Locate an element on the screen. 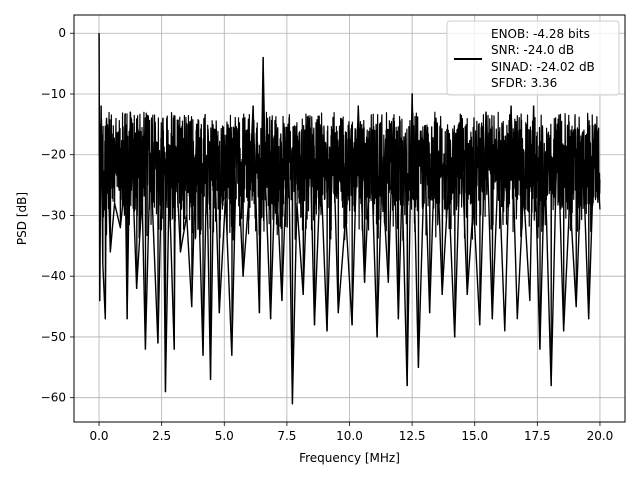 The width and height of the screenshot is (640, 480). legend-entry-snr: SNR: -24.0 dB is located at coordinates (532, 50).